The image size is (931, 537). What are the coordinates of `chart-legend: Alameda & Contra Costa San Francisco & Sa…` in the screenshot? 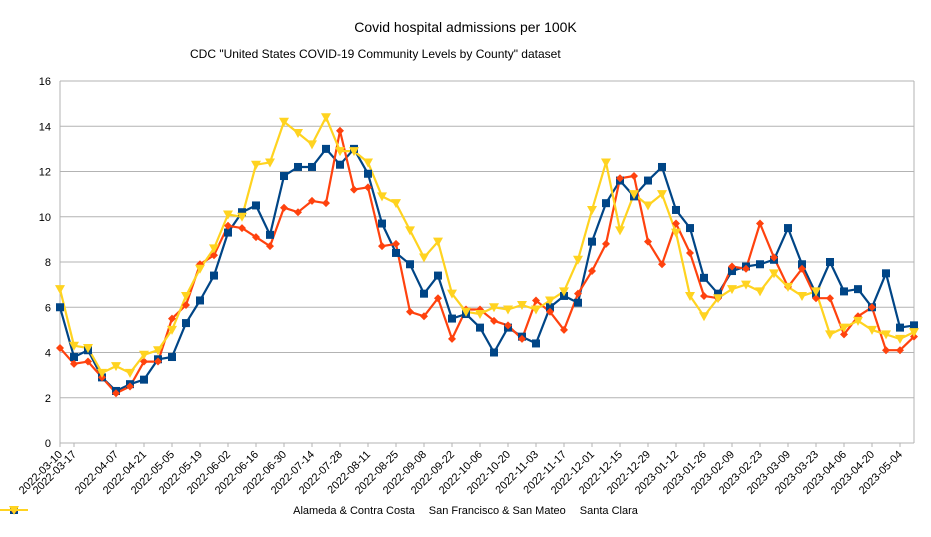 It's located at (465, 511).